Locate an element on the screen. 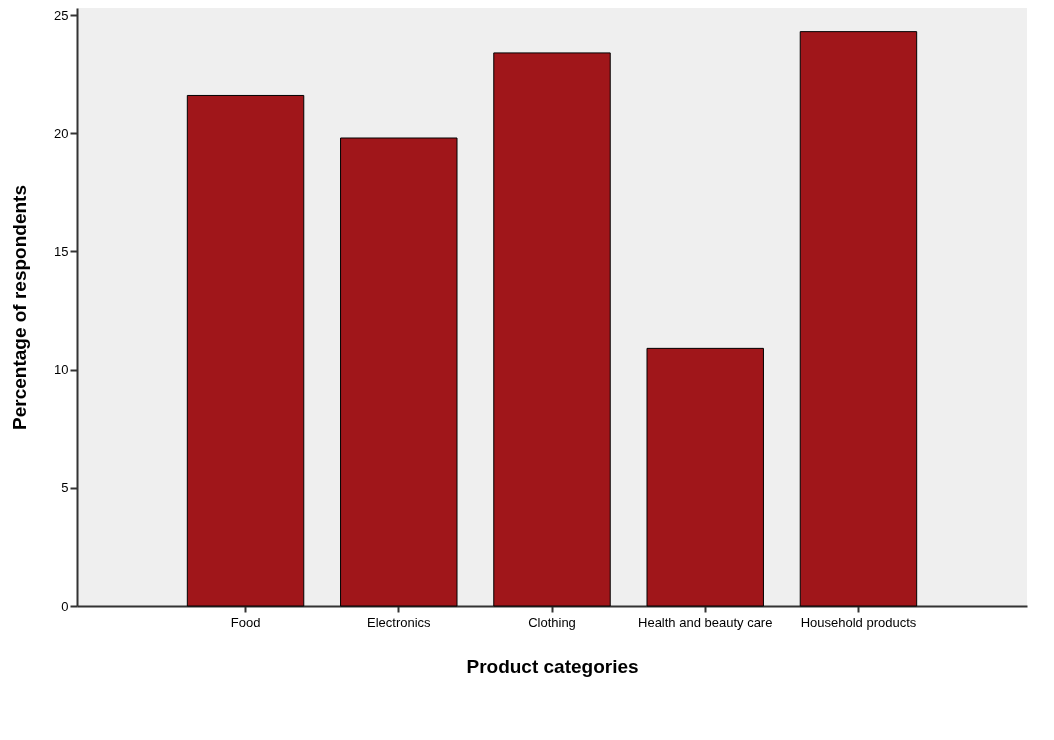  y-tick-label: 25 is located at coordinates (61, 15).